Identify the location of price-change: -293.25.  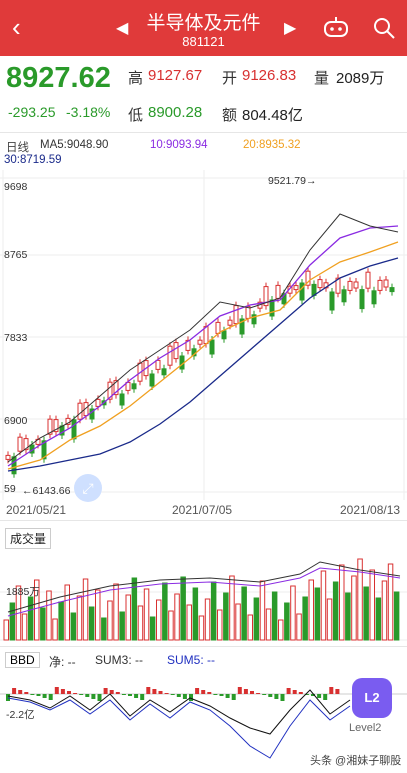
(32, 112).